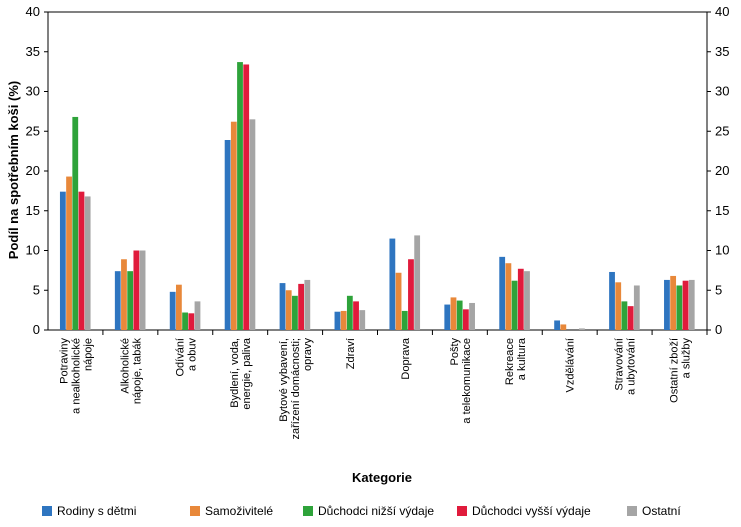 The height and width of the screenshot is (527, 741). I want to click on x-axis-title: Kategorie, so click(382, 477).